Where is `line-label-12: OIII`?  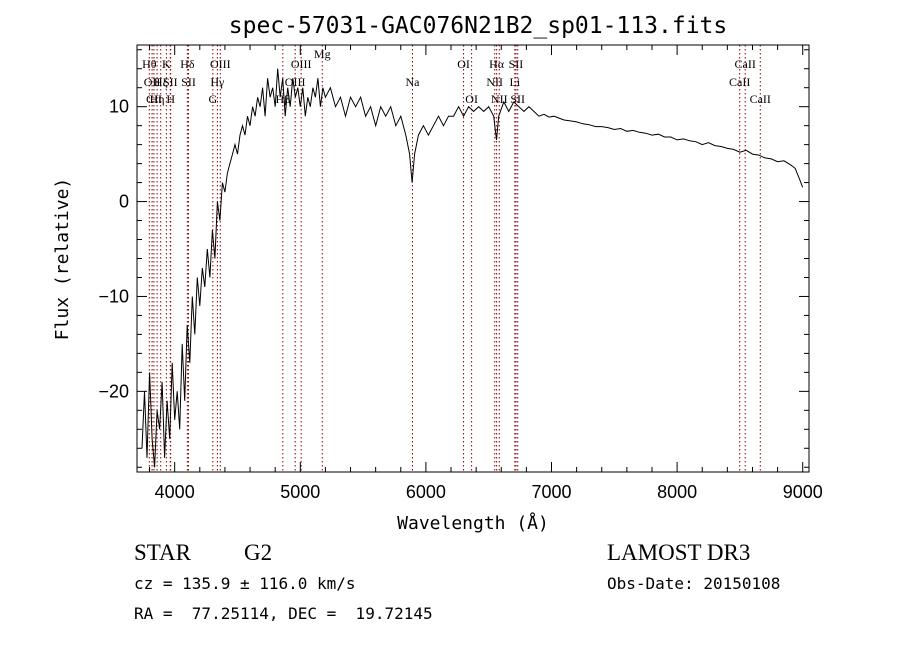
line-label-12: OIII is located at coordinates (220, 64).